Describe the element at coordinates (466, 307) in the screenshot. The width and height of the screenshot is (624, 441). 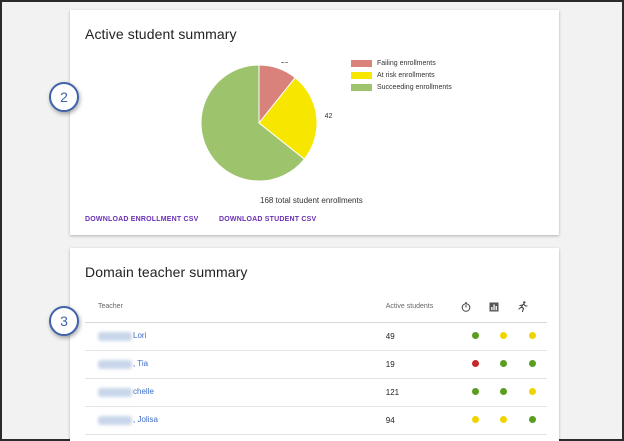
I see `timer-icon` at that location.